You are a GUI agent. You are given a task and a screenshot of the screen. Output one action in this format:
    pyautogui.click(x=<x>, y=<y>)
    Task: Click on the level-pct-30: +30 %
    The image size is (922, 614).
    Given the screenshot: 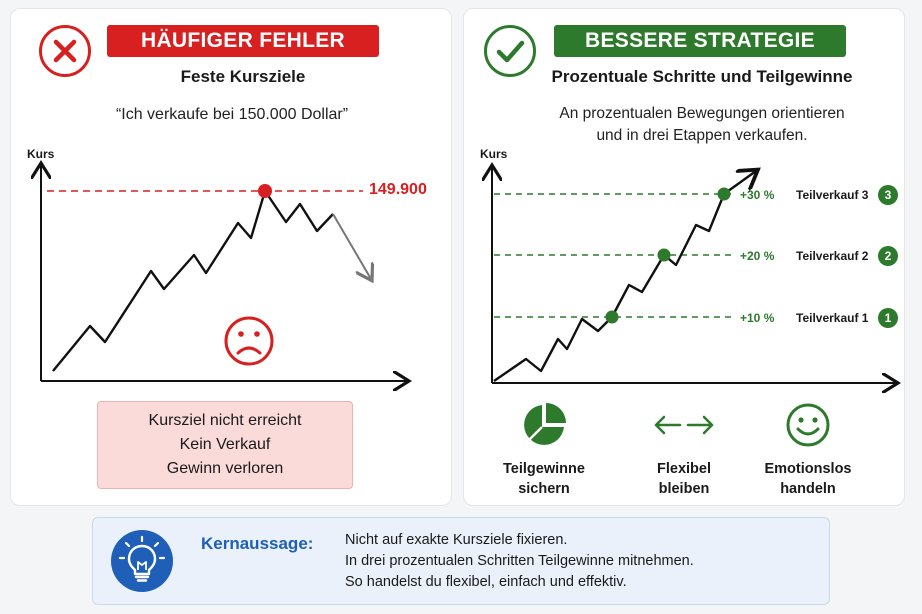 What is the action you would take?
    pyautogui.click(x=757, y=195)
    